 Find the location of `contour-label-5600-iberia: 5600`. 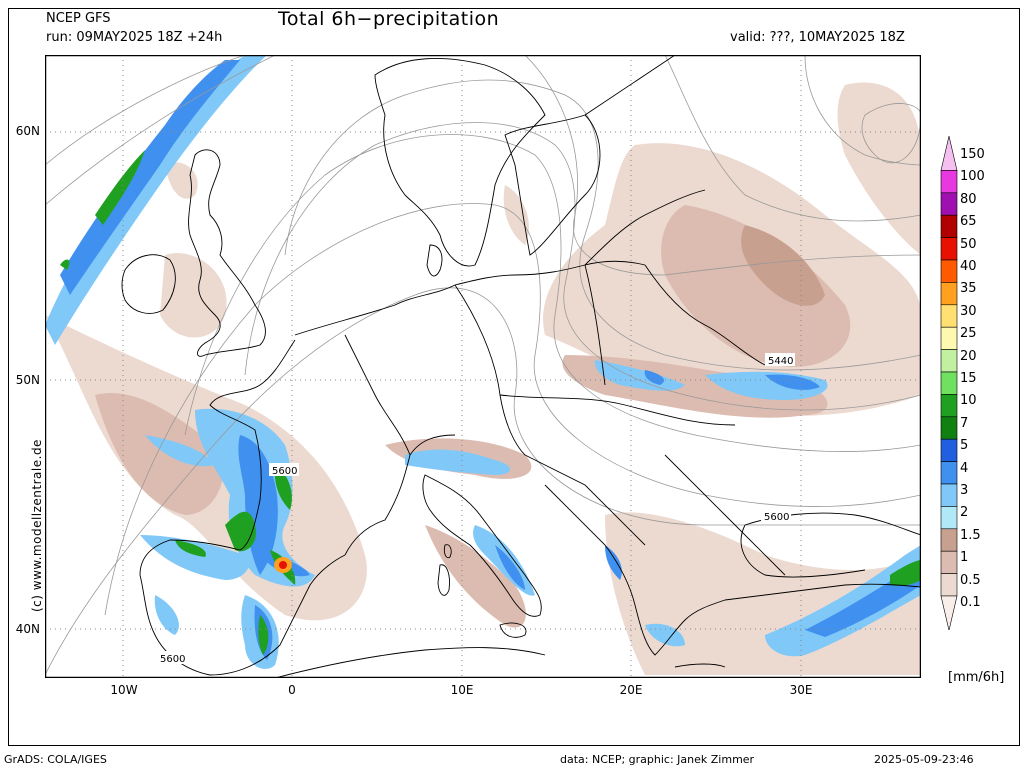

contour-label-5600-iberia: 5600 is located at coordinates (172, 659).